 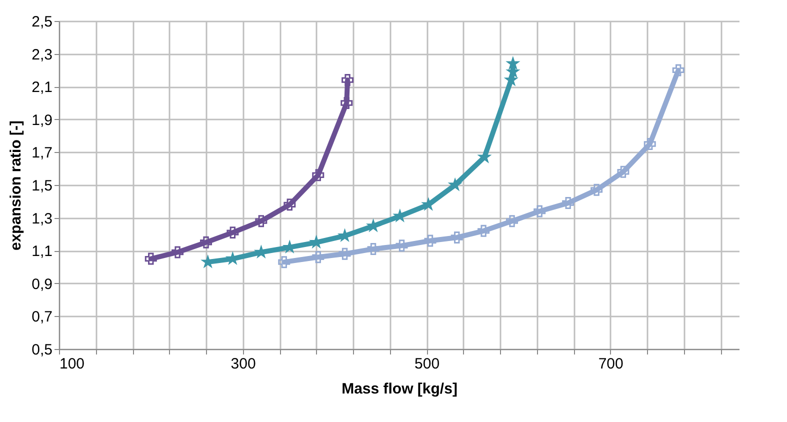 What do you see at coordinates (427, 364) in the screenshot?
I see `x-tick-label: 500` at bounding box center [427, 364].